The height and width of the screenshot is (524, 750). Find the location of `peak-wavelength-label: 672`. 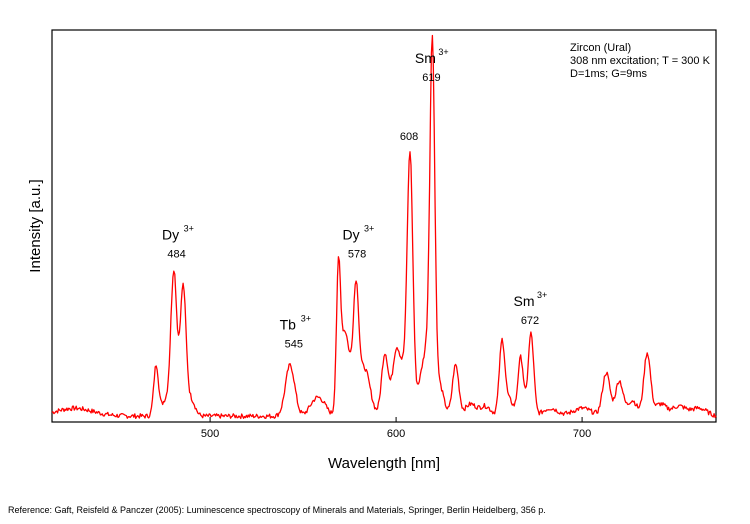

peak-wavelength-label: 672 is located at coordinates (530, 321).